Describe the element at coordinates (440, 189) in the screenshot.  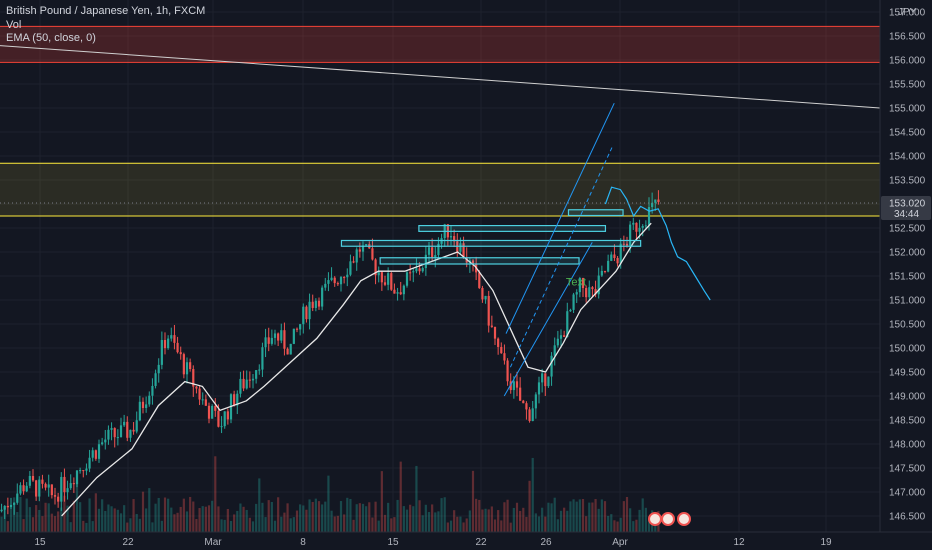
I see `supply-zone` at that location.